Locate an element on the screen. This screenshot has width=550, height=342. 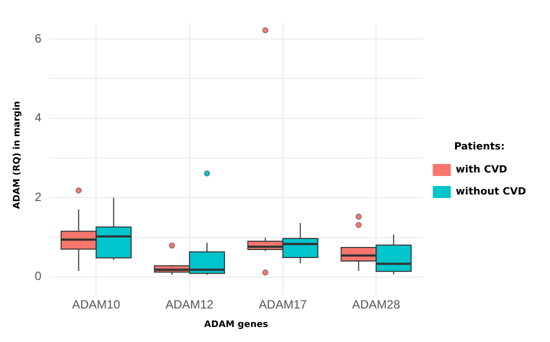
legend-label: without CVD is located at coordinates (491, 192).